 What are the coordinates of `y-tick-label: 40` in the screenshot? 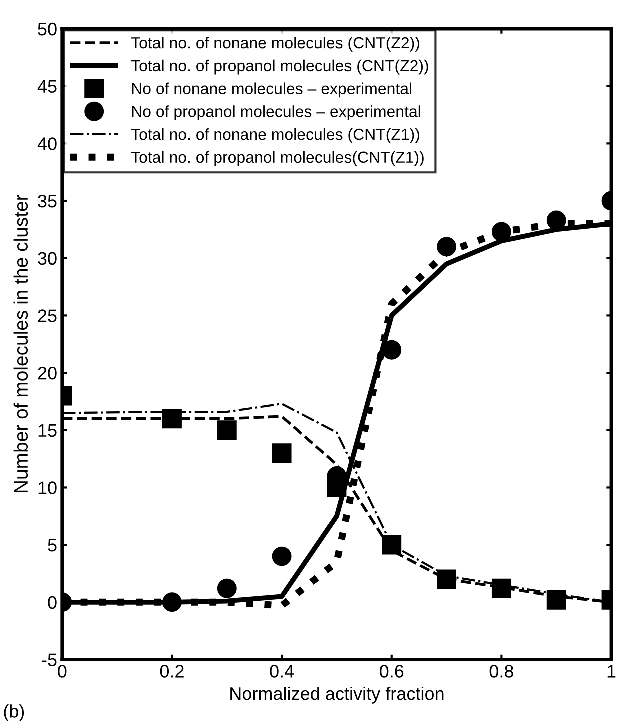 It's located at (47, 144).